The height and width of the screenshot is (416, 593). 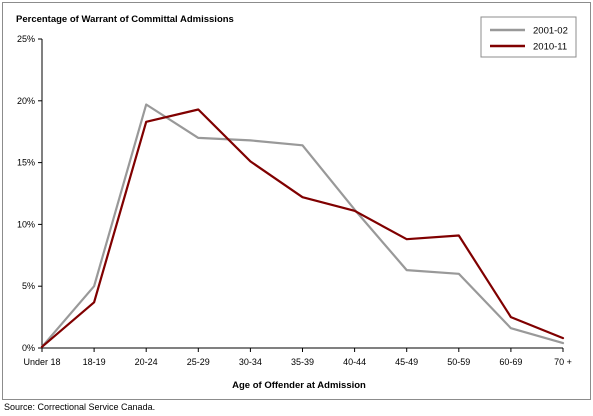 What do you see at coordinates (406, 362) in the screenshot?
I see `x-tick-label: 45-49` at bounding box center [406, 362].